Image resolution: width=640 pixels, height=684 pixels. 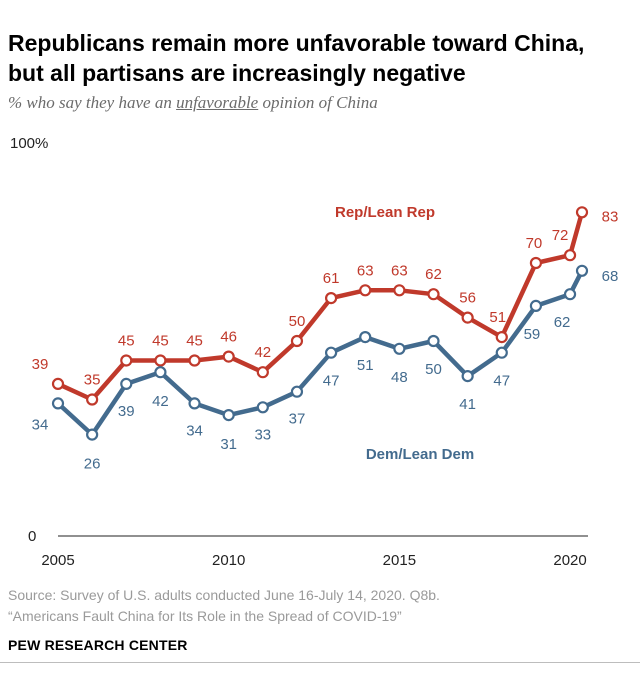 I want to click on data-label-rep-1: 35, so click(x=92, y=380).